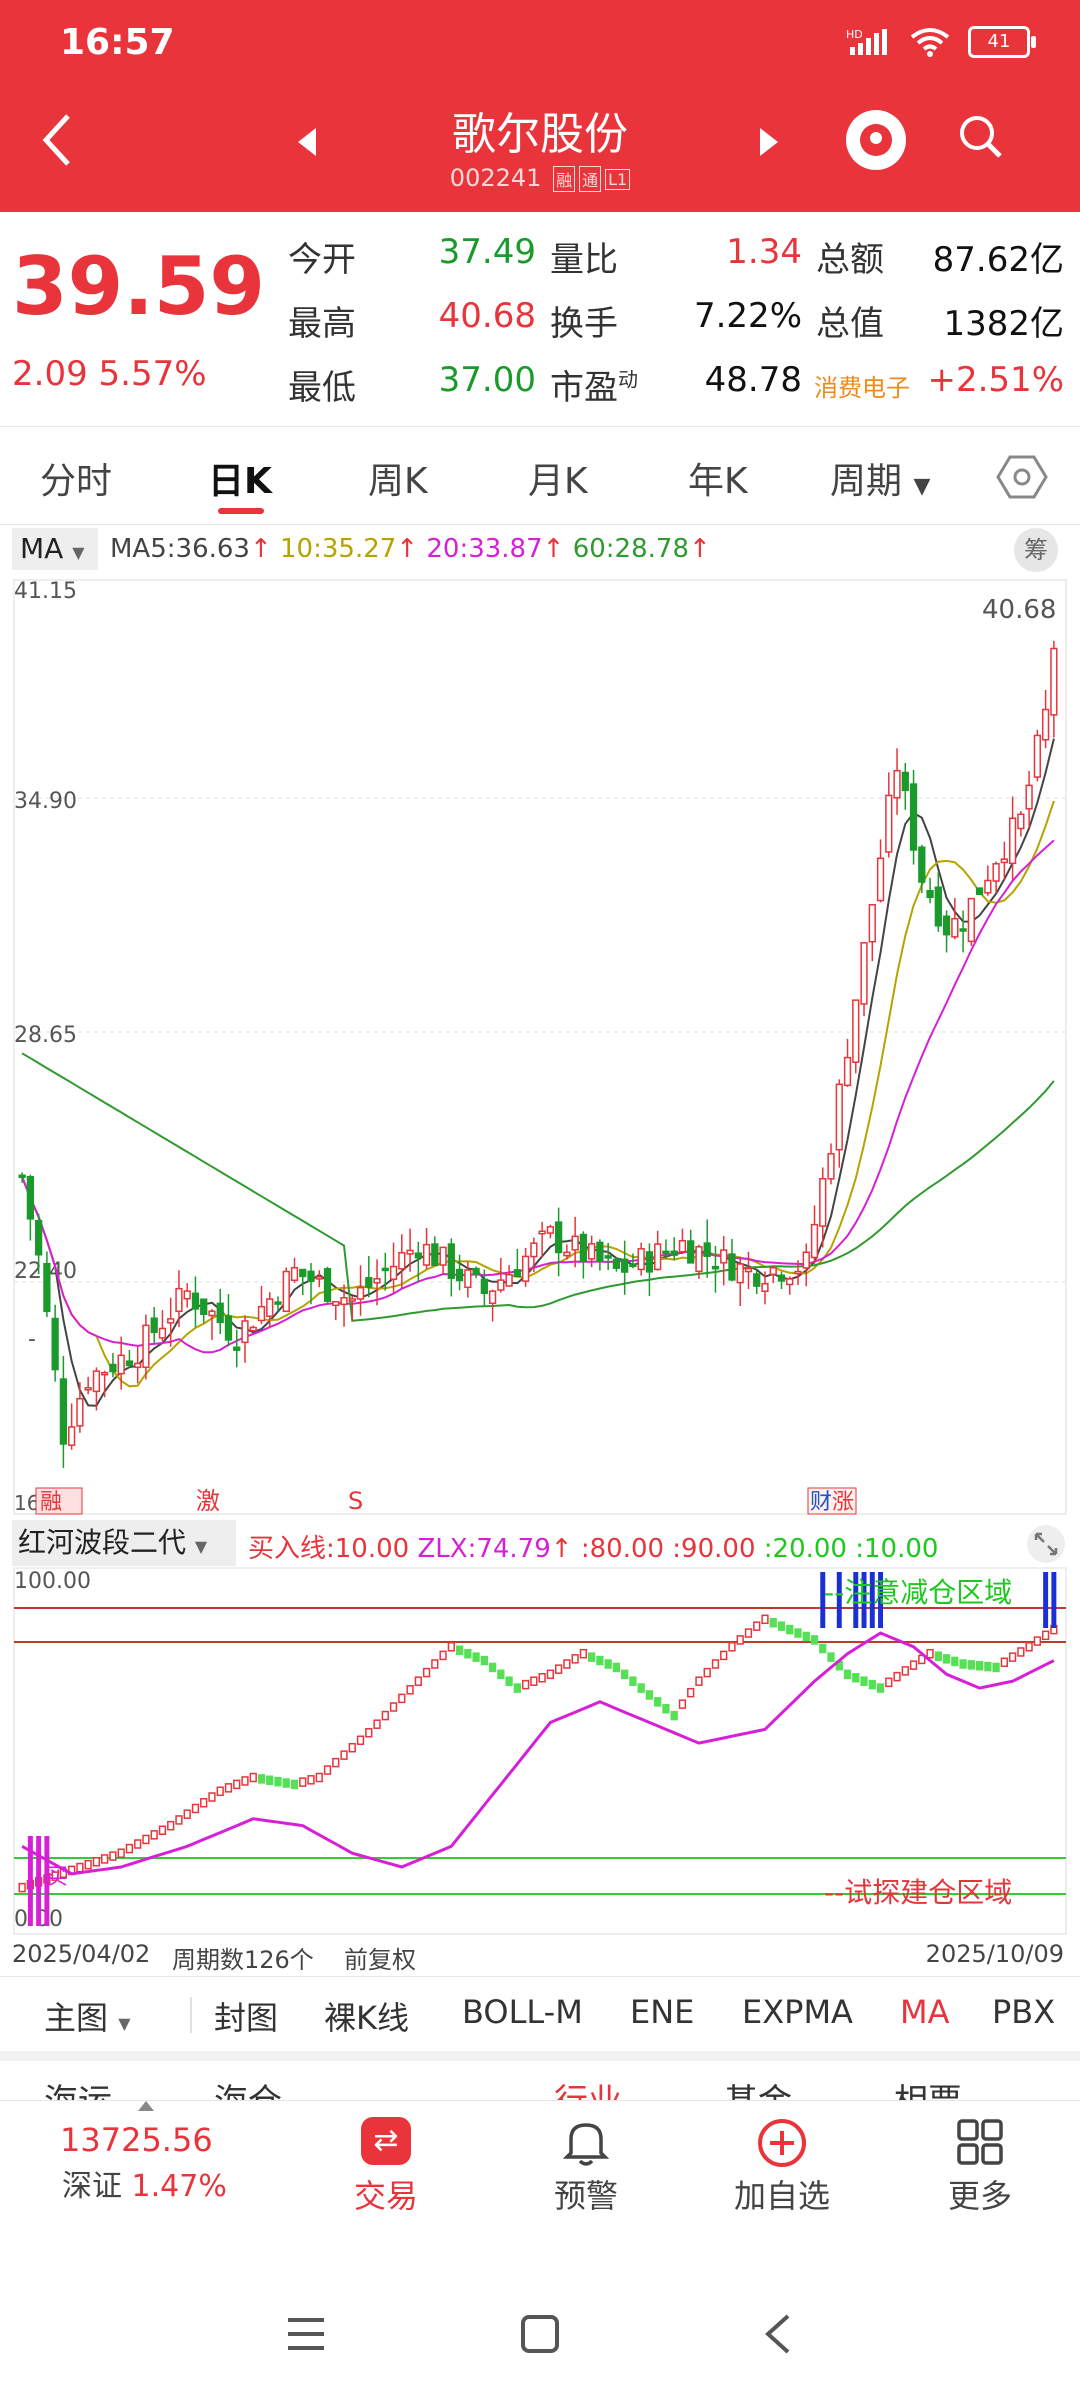 This screenshot has height=2400, width=1080. I want to click on main-indicator-select: MA ▼, so click(55, 549).